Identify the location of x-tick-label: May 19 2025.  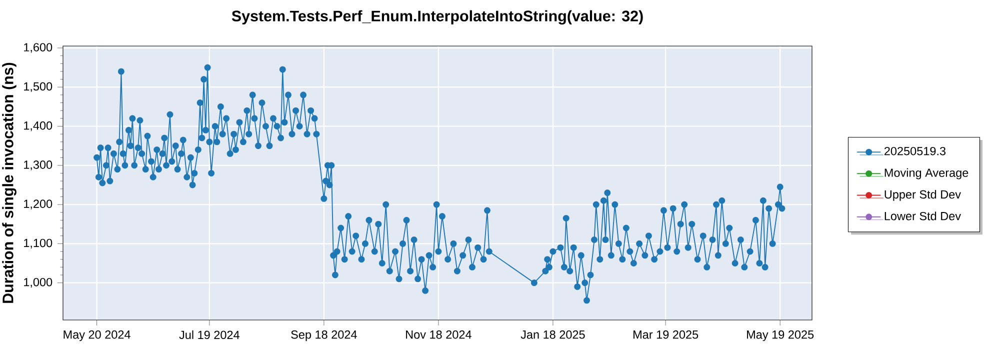
(780, 336).